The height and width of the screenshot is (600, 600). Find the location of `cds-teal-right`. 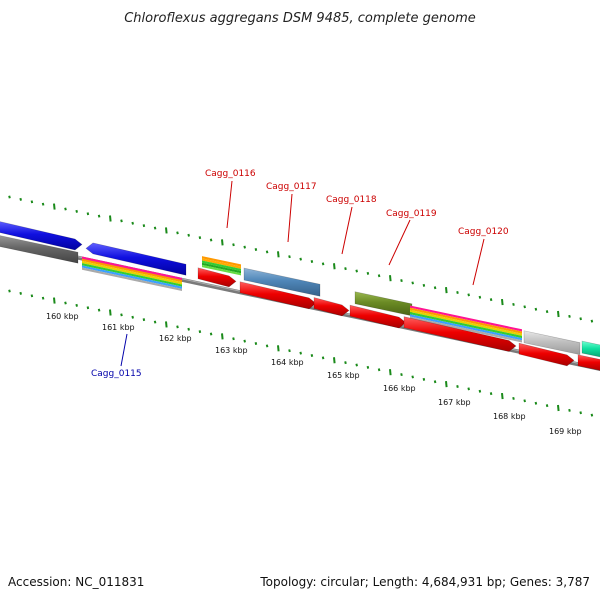

cds-teal-right is located at coordinates (590, 349).